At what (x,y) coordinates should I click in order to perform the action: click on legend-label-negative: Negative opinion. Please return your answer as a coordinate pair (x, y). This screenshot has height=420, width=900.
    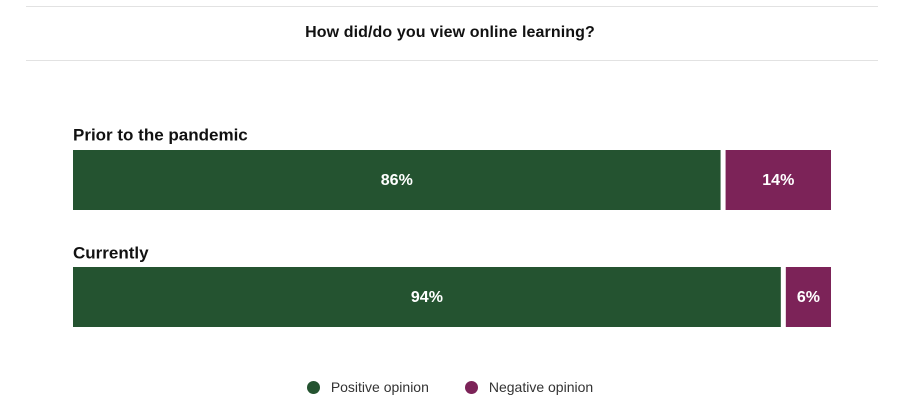
    Looking at the image, I should click on (541, 387).